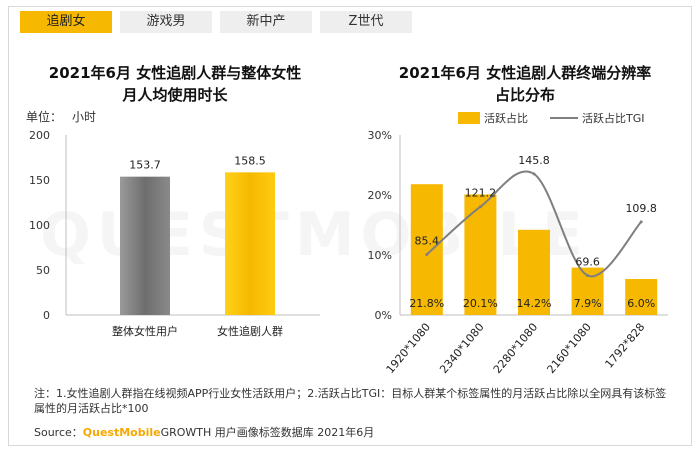  Describe the element at coordinates (525, 84) in the screenshot. I see `right-chart-title: 2021年6月 女性追剧人群终端分辨率 占比分布` at that location.